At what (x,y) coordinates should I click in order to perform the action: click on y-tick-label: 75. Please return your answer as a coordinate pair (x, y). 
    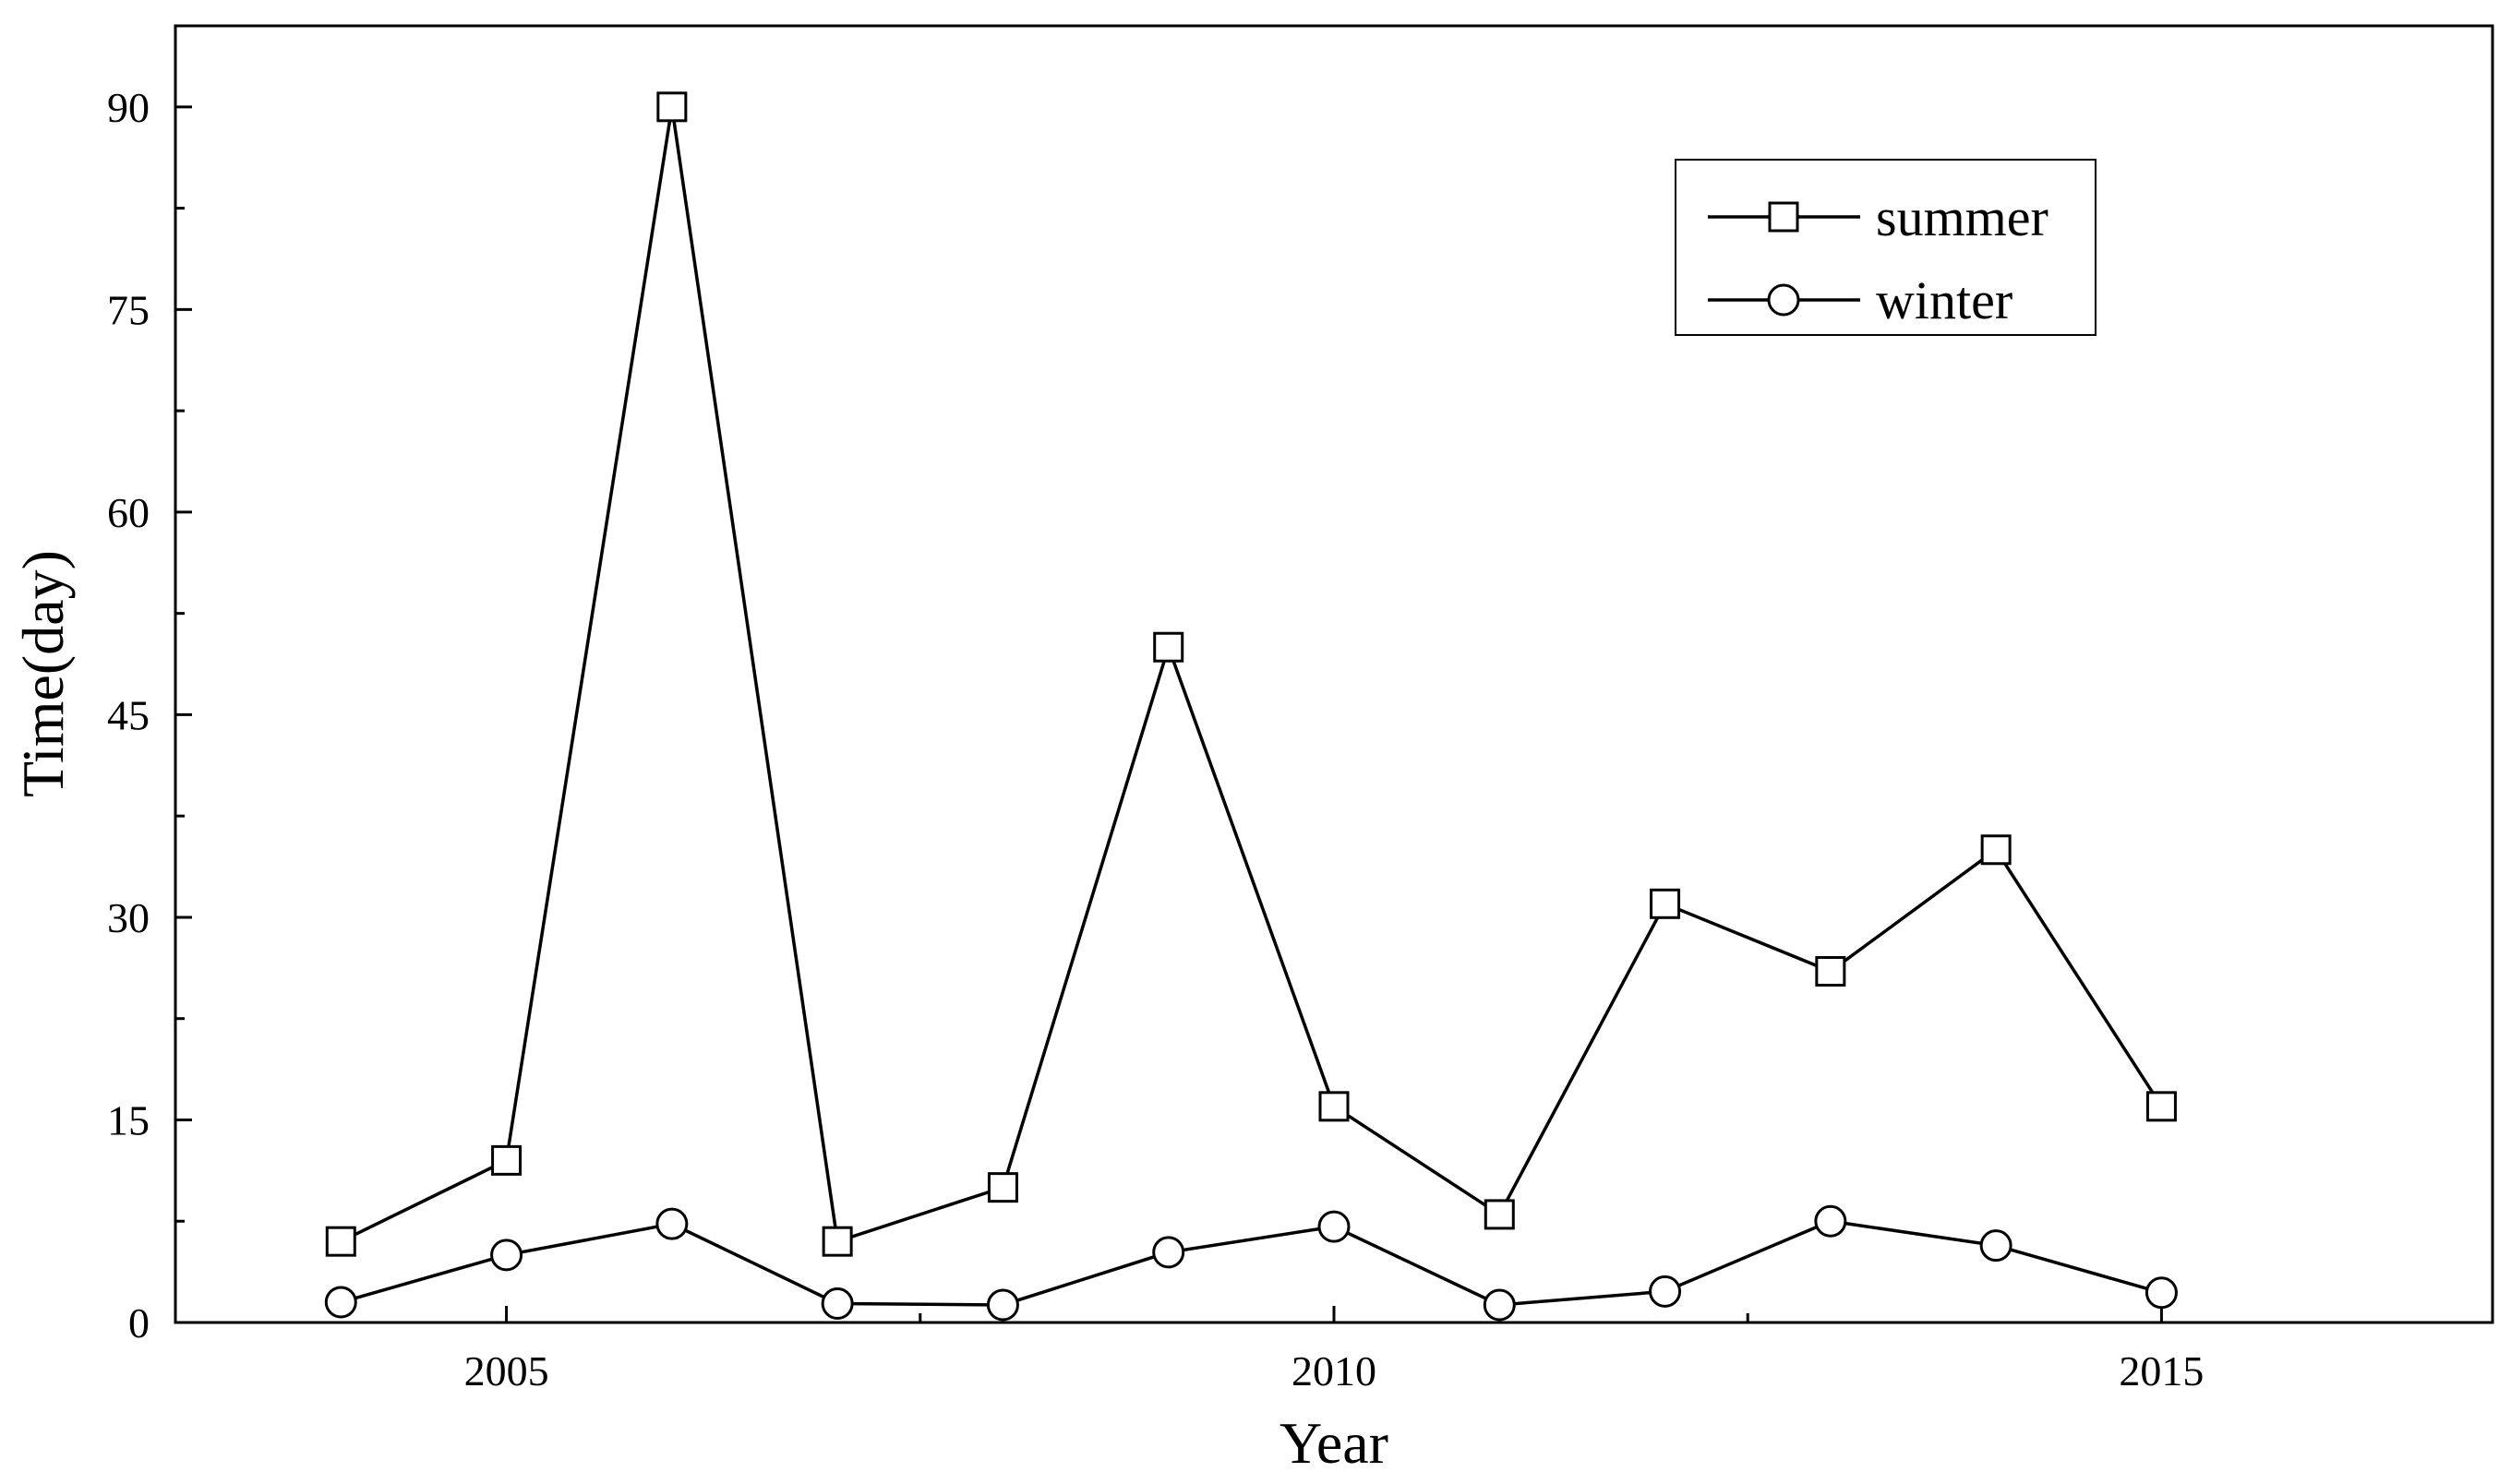
    Looking at the image, I should click on (128, 309).